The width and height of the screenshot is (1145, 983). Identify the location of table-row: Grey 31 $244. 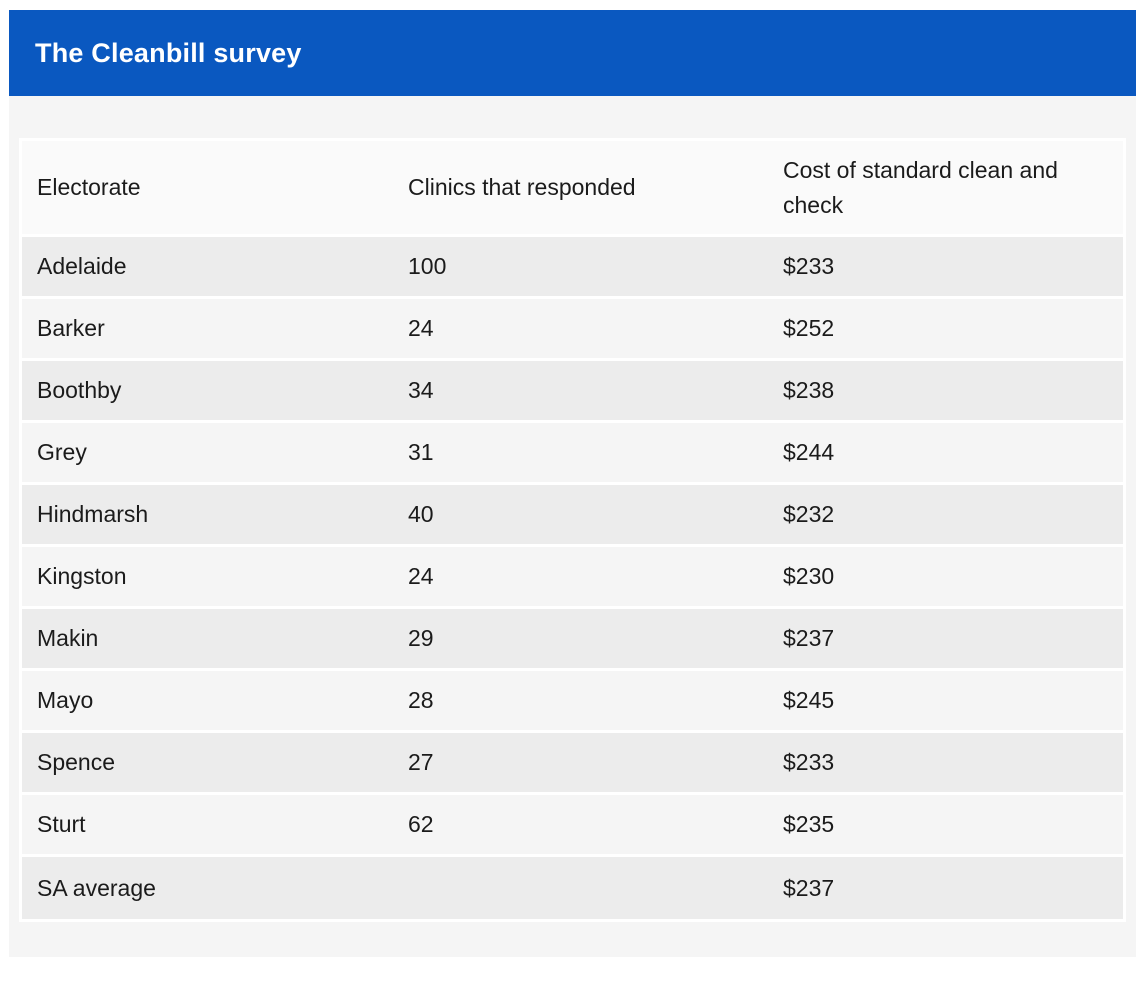
(572, 452).